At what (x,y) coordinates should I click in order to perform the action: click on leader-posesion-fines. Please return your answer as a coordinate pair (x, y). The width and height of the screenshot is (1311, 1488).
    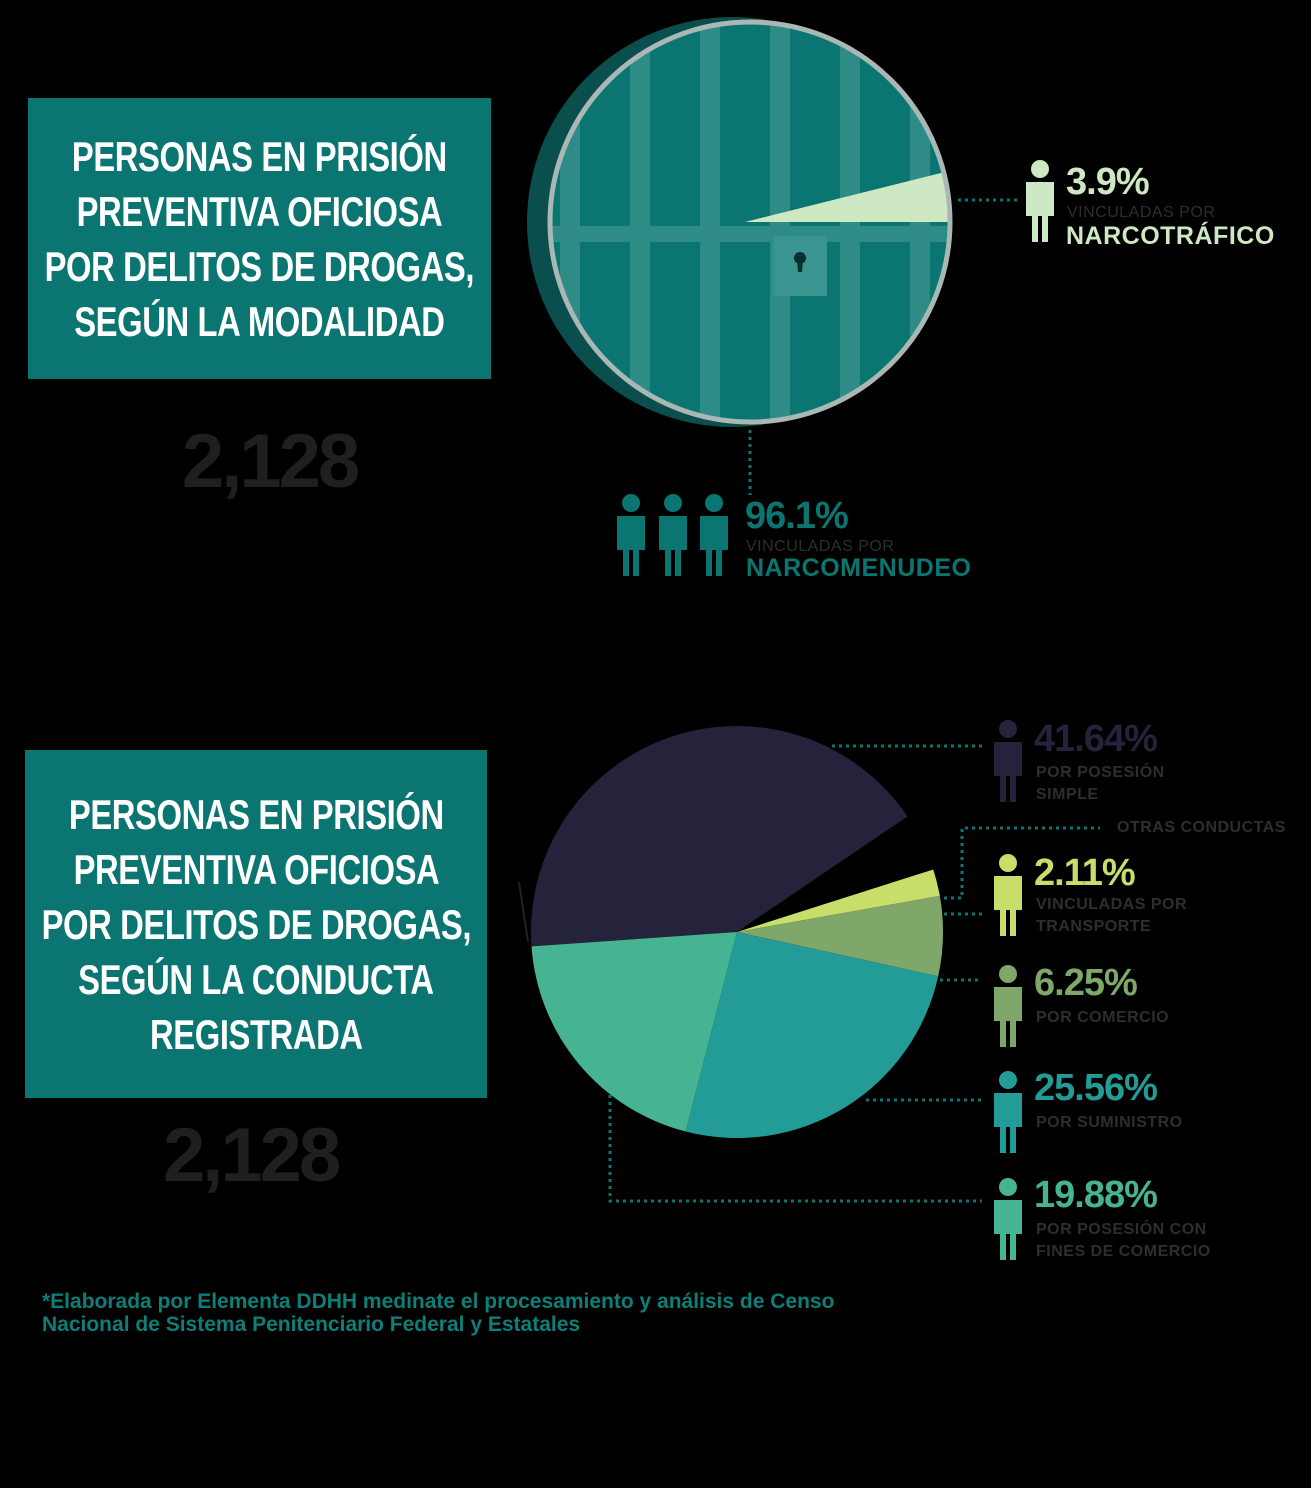
    Looking at the image, I should click on (795, 1149).